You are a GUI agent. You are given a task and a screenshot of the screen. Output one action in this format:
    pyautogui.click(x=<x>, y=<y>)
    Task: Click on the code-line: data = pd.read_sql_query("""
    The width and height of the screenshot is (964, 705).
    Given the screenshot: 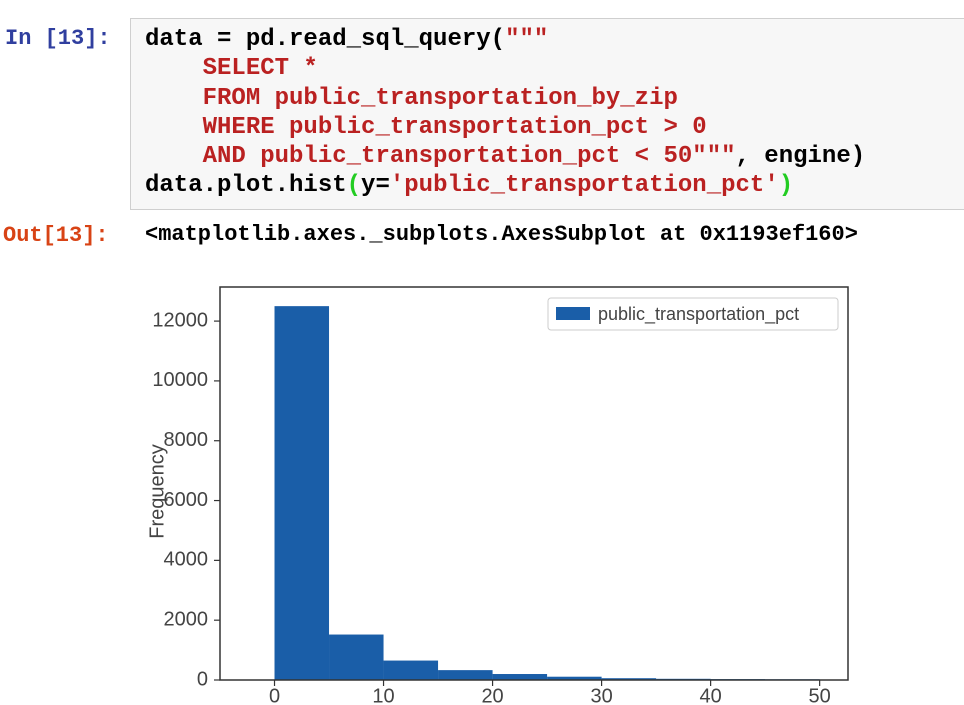 What is the action you would take?
    pyautogui.click(x=505, y=39)
    